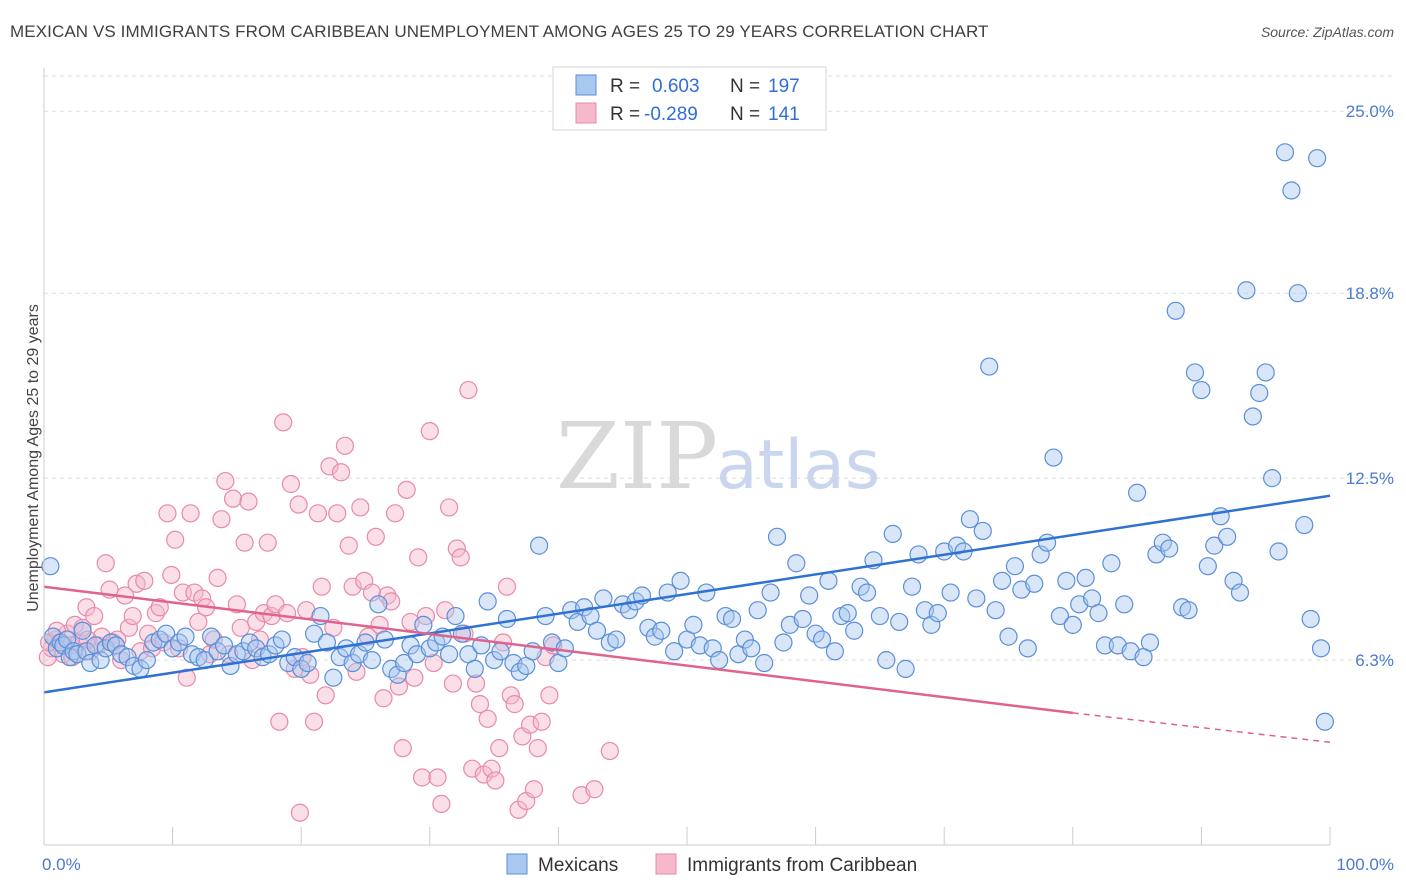  I want to click on y-tick-label-0: 6.3%, so click(1374, 660).